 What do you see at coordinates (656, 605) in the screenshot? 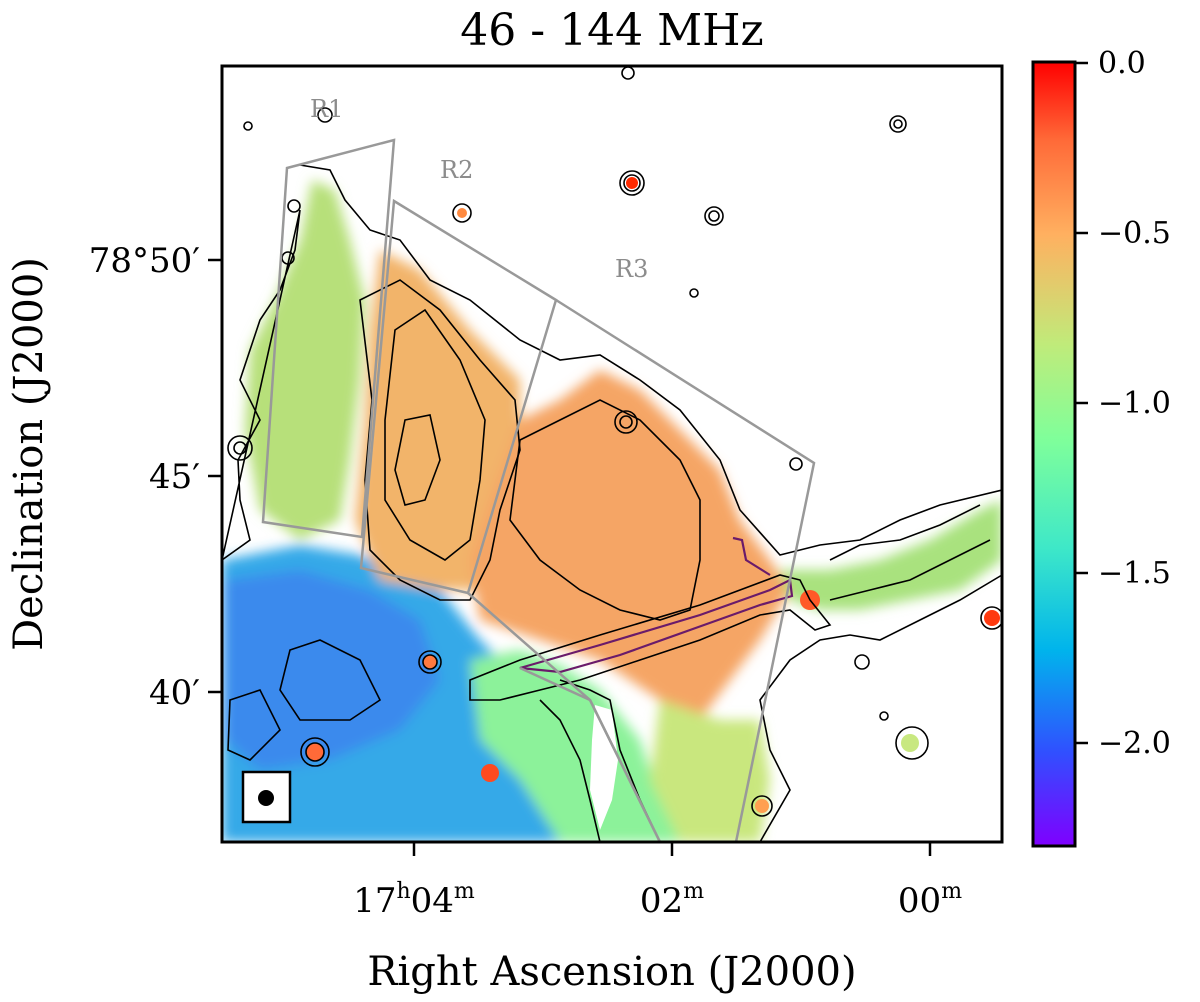
I see `jet-outline` at bounding box center [656, 605].